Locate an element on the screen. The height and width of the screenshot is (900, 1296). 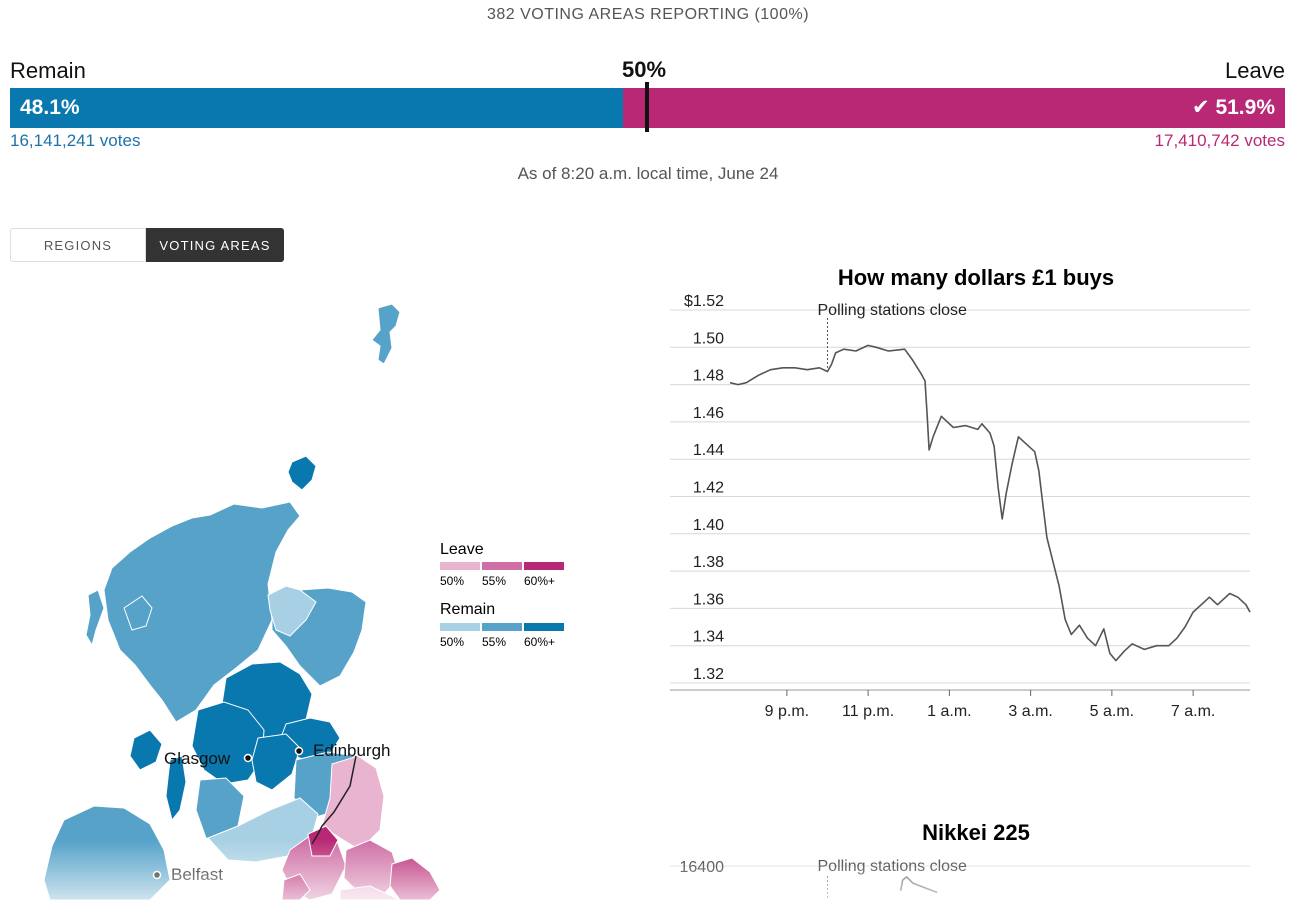
leave-votes: 17,410,742 votes is located at coordinates (1219, 140).